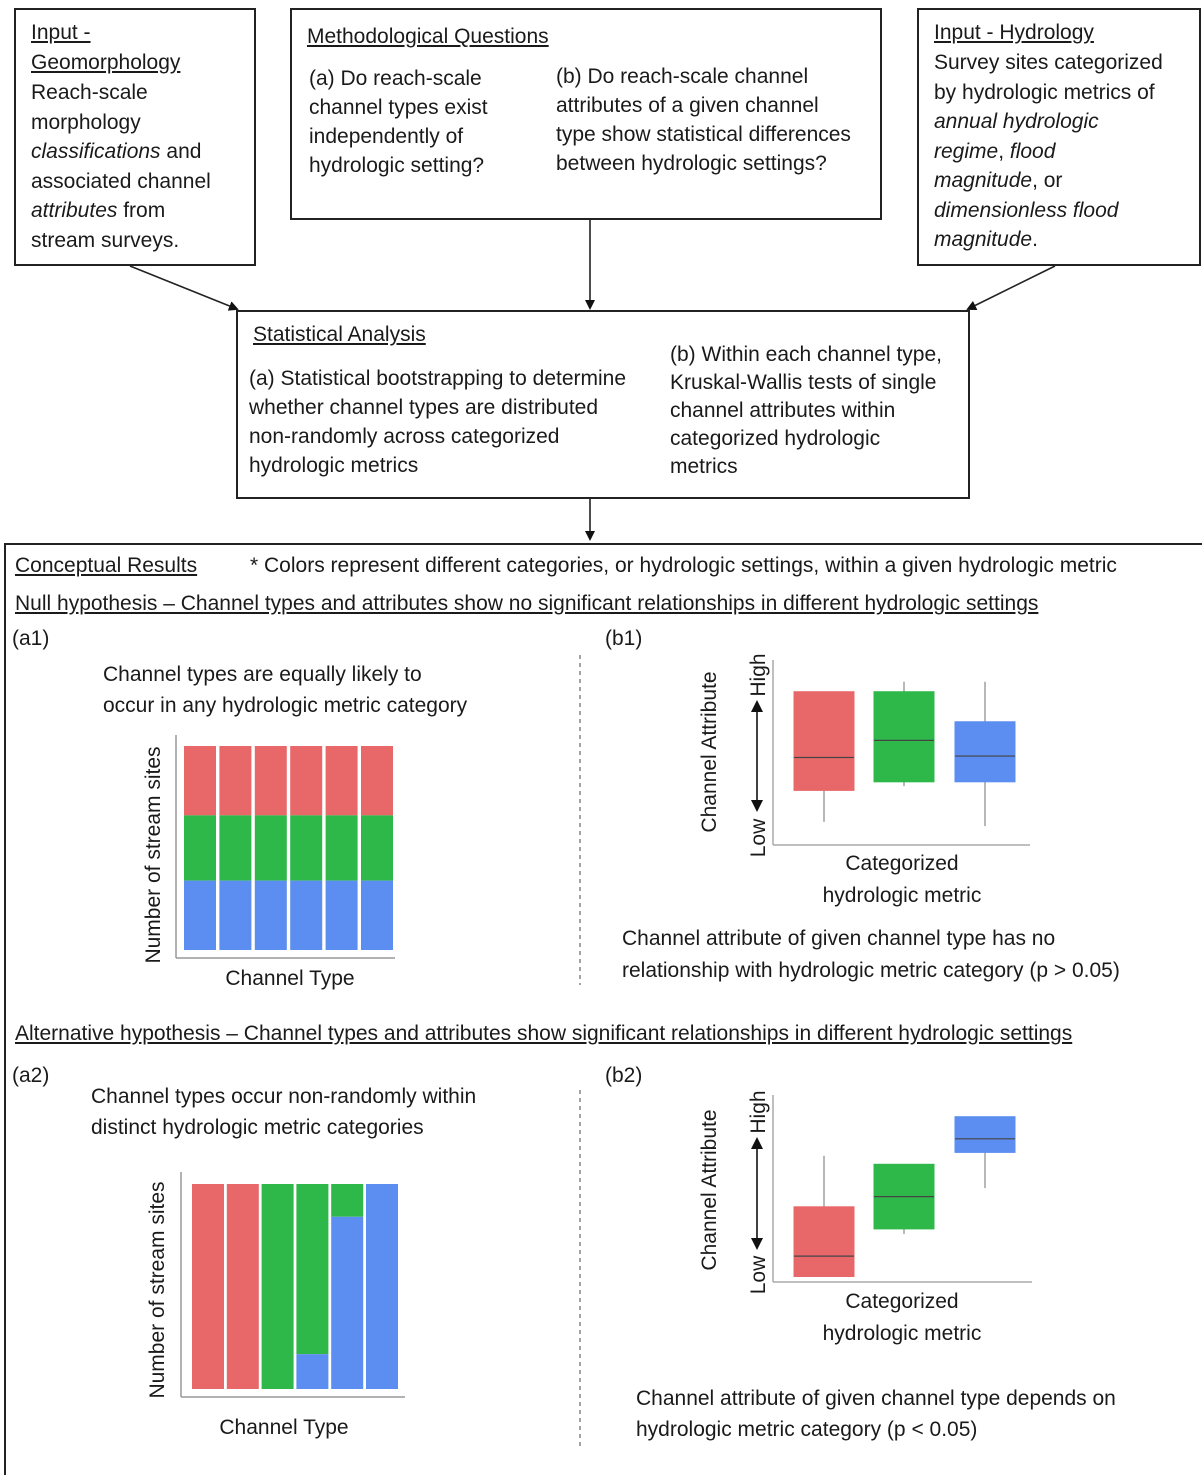  What do you see at coordinates (105, 240) in the screenshot?
I see `geomorphology-body-line: stream surveys.` at bounding box center [105, 240].